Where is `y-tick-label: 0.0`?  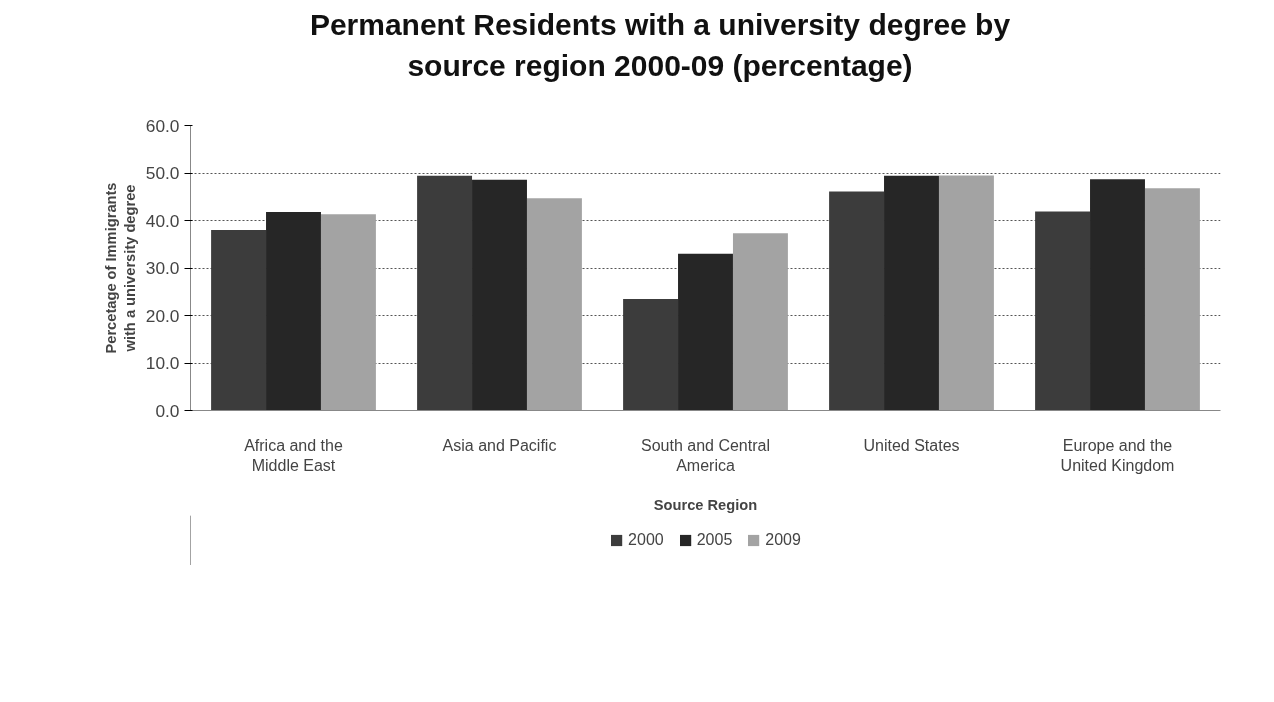
y-tick-label: 0.0 is located at coordinates (167, 410).